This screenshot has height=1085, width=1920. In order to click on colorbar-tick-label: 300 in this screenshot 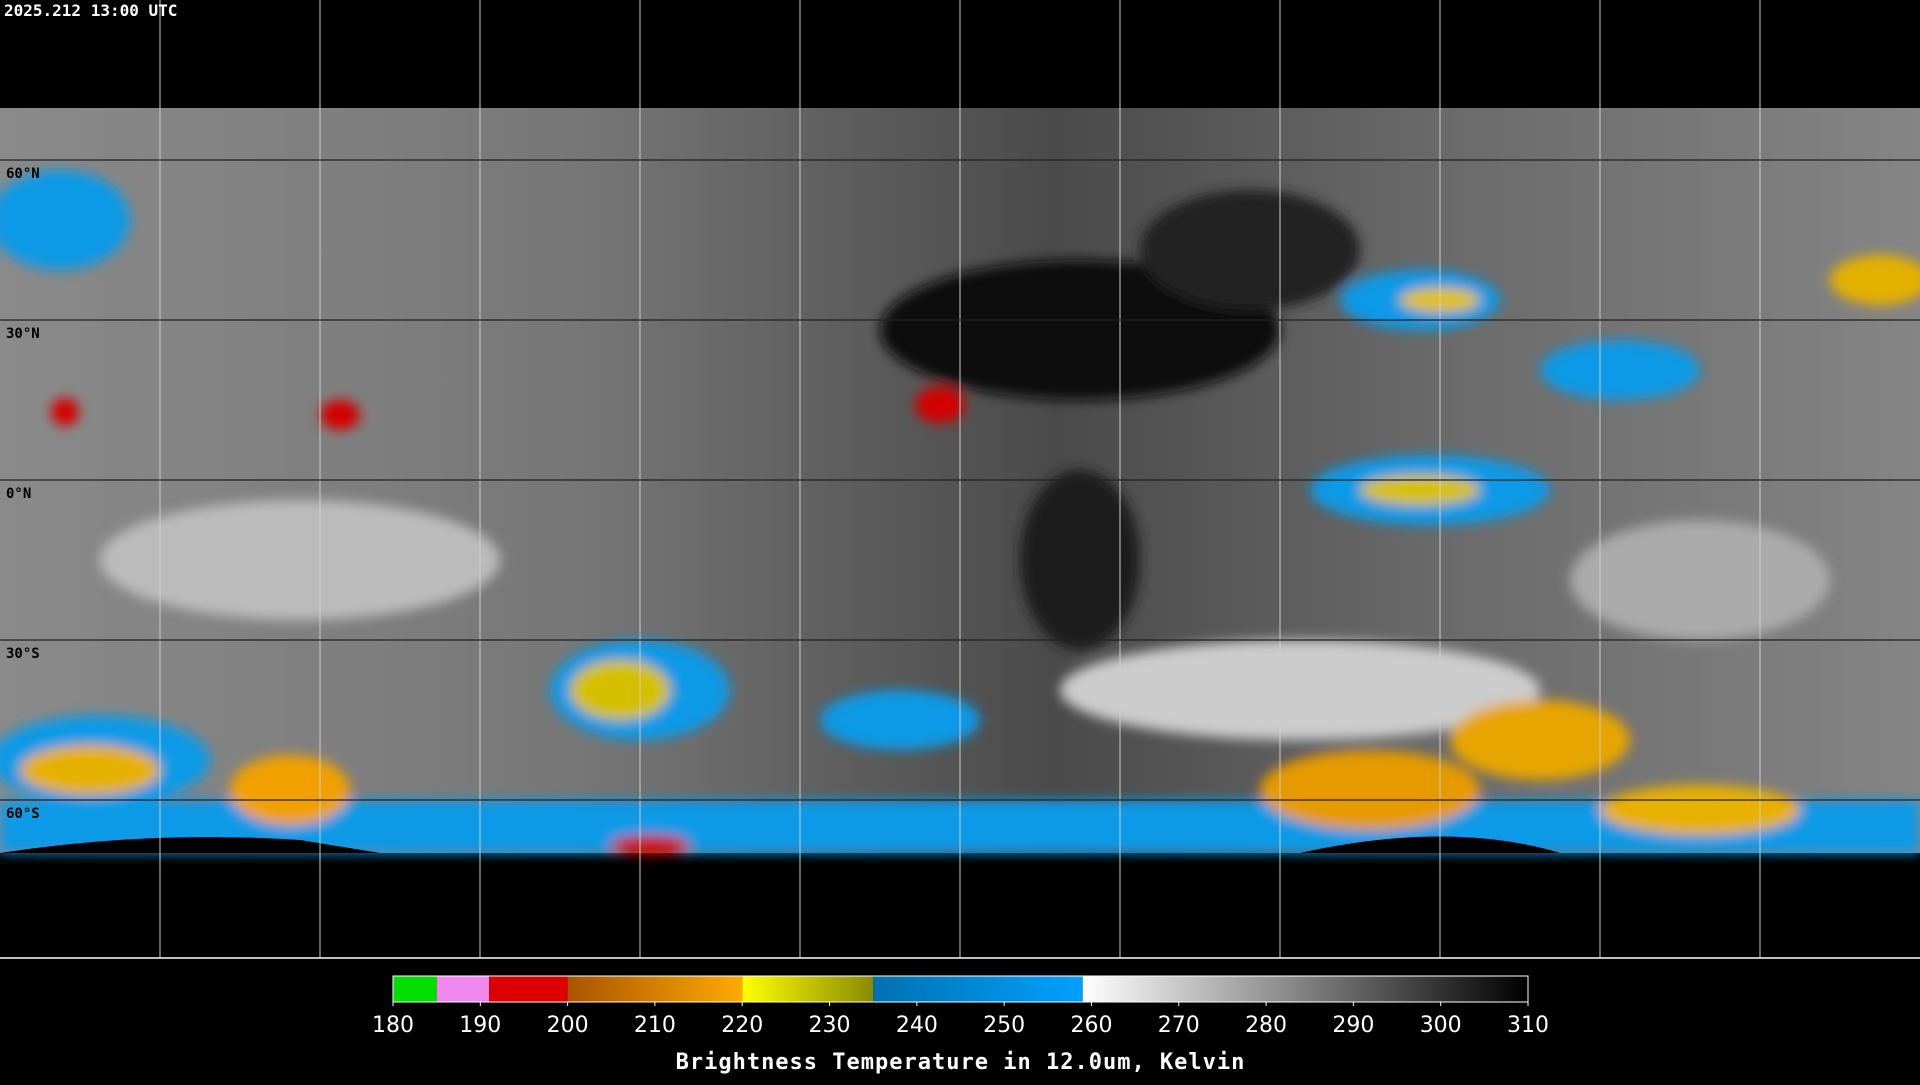, I will do `click(1441, 1025)`.